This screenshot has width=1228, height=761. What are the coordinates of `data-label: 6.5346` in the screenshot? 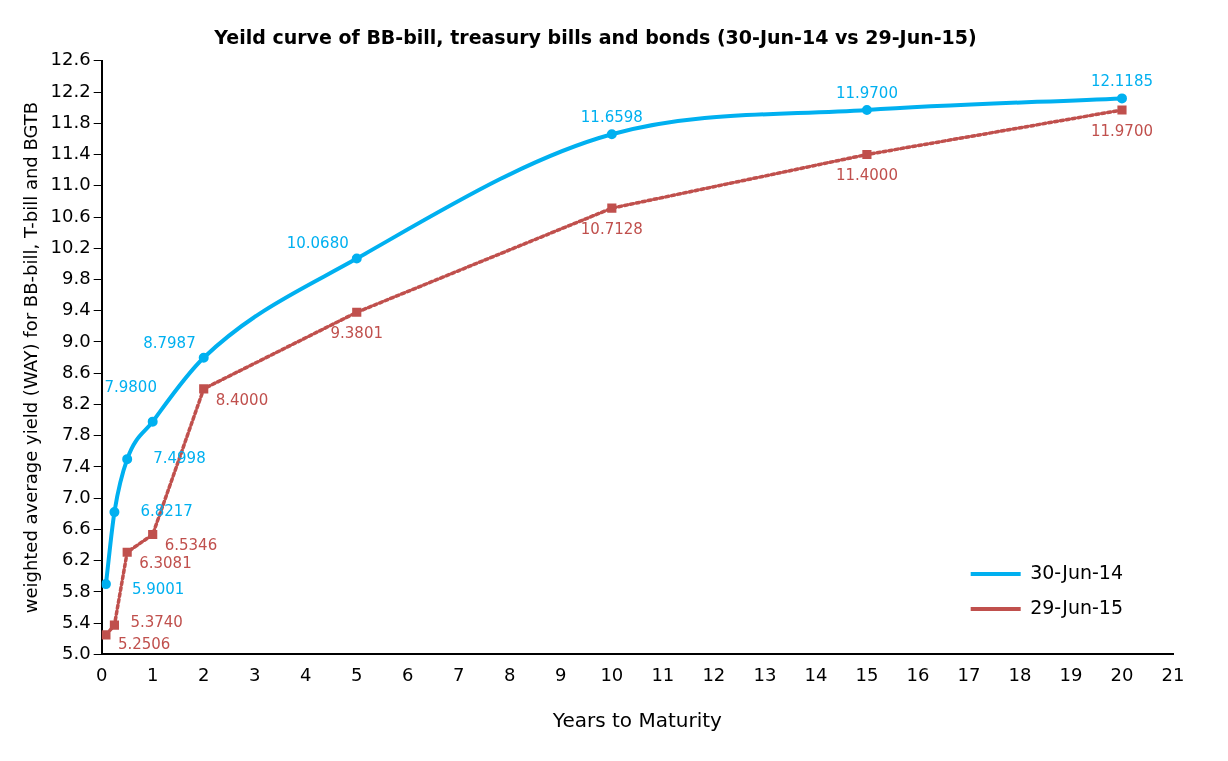 It's located at (191, 545).